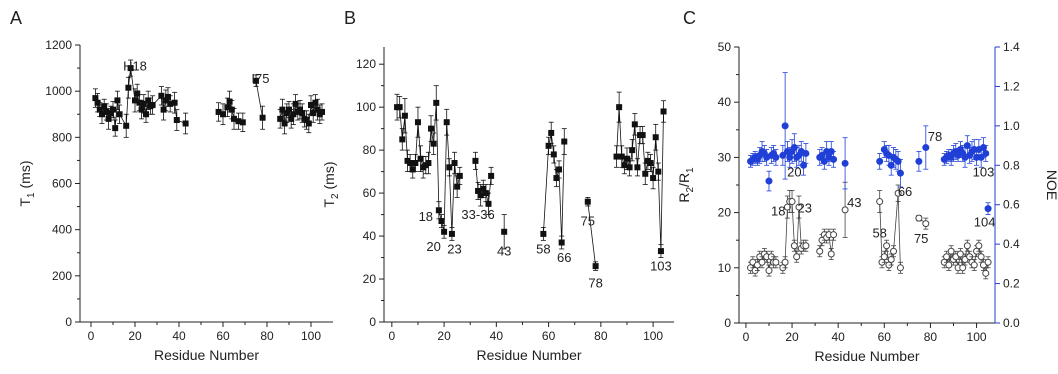 This screenshot has height=374, width=1058. Describe the element at coordinates (16, 18) in the screenshot. I see `panel-label: A` at that location.